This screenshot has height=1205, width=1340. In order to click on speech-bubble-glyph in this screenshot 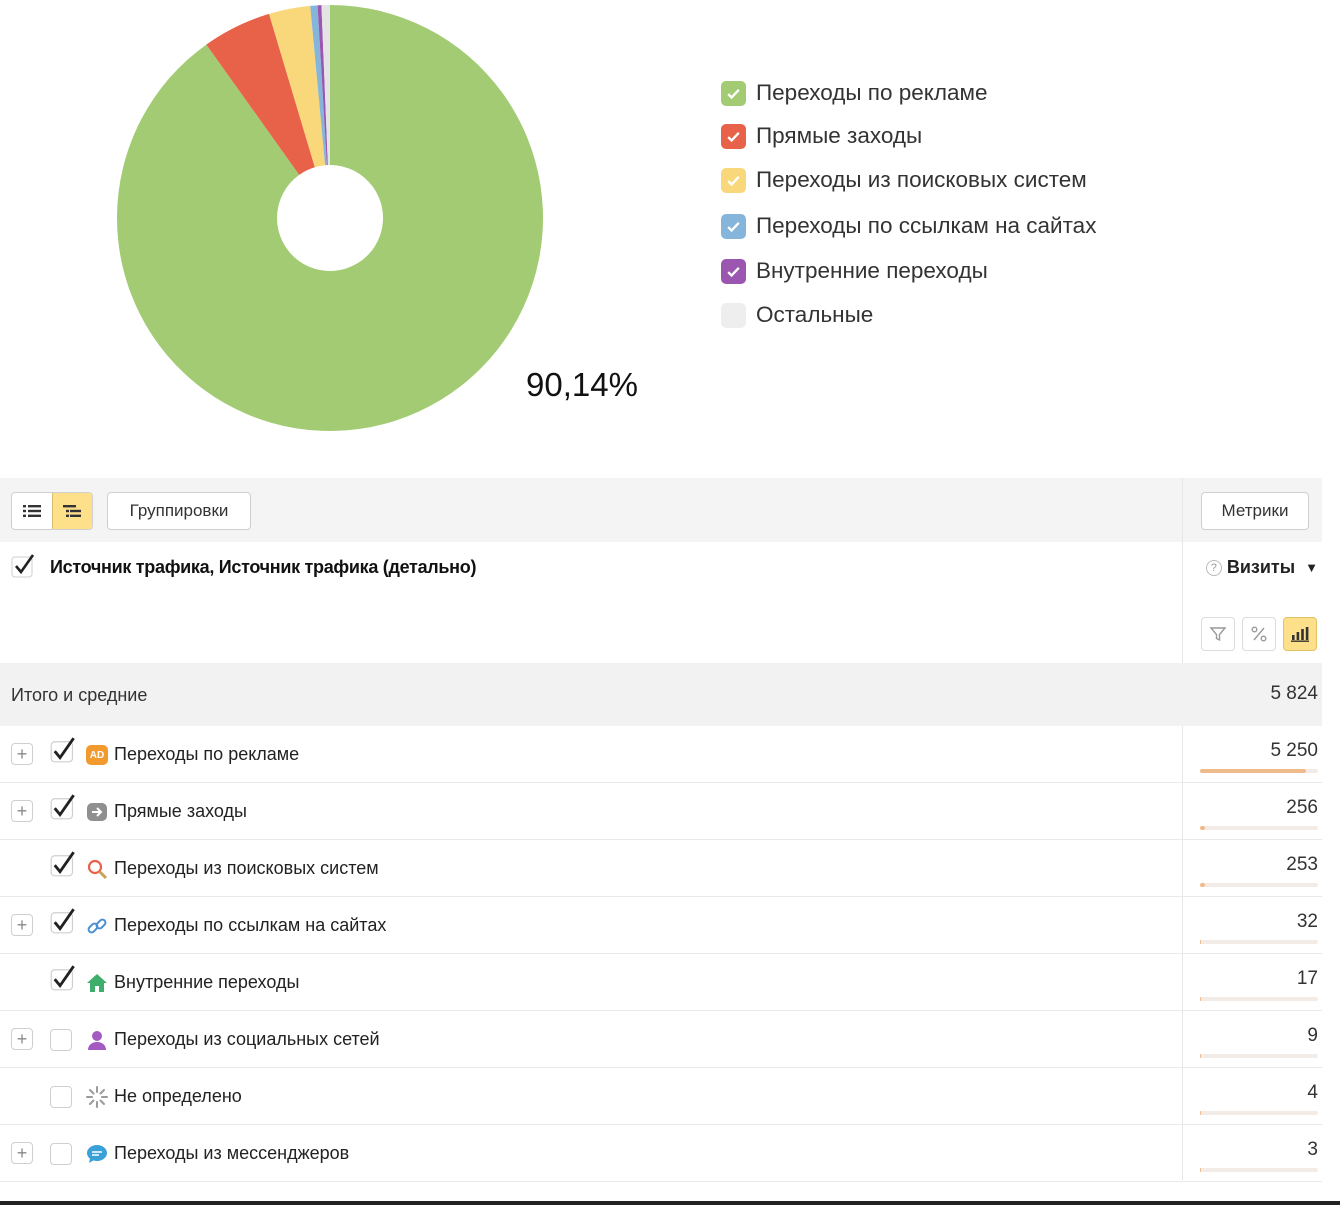, I will do `click(97, 1154)`.